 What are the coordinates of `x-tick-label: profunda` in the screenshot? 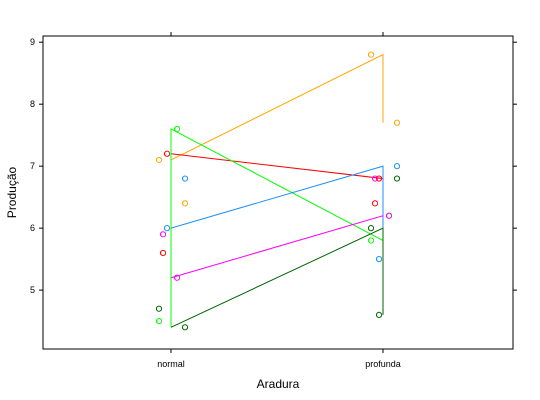 It's located at (383, 364).